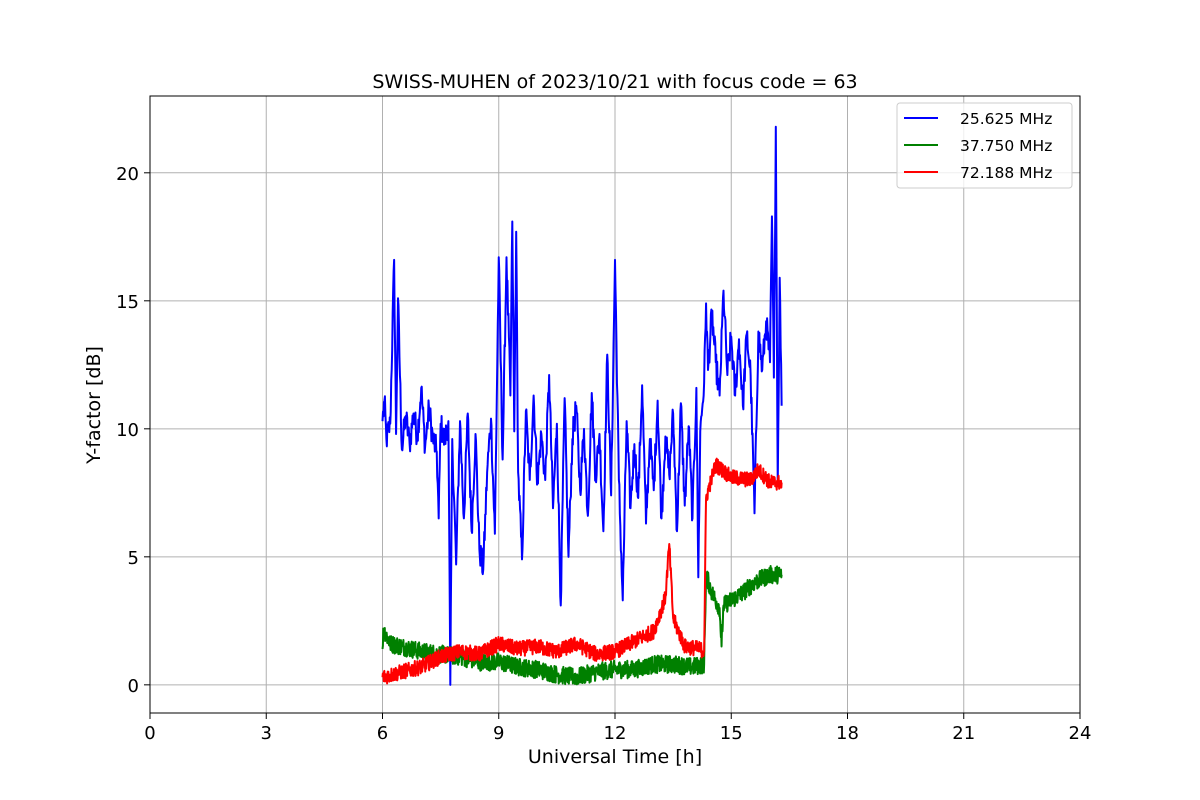 Image resolution: width=1200 pixels, height=800 pixels. I want to click on x-tick-label: 15, so click(731, 733).